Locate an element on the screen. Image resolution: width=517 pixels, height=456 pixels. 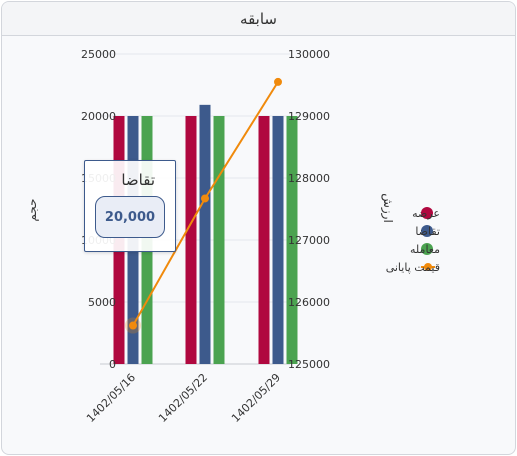
left-tick-label: 5000 is located at coordinates (102, 302).